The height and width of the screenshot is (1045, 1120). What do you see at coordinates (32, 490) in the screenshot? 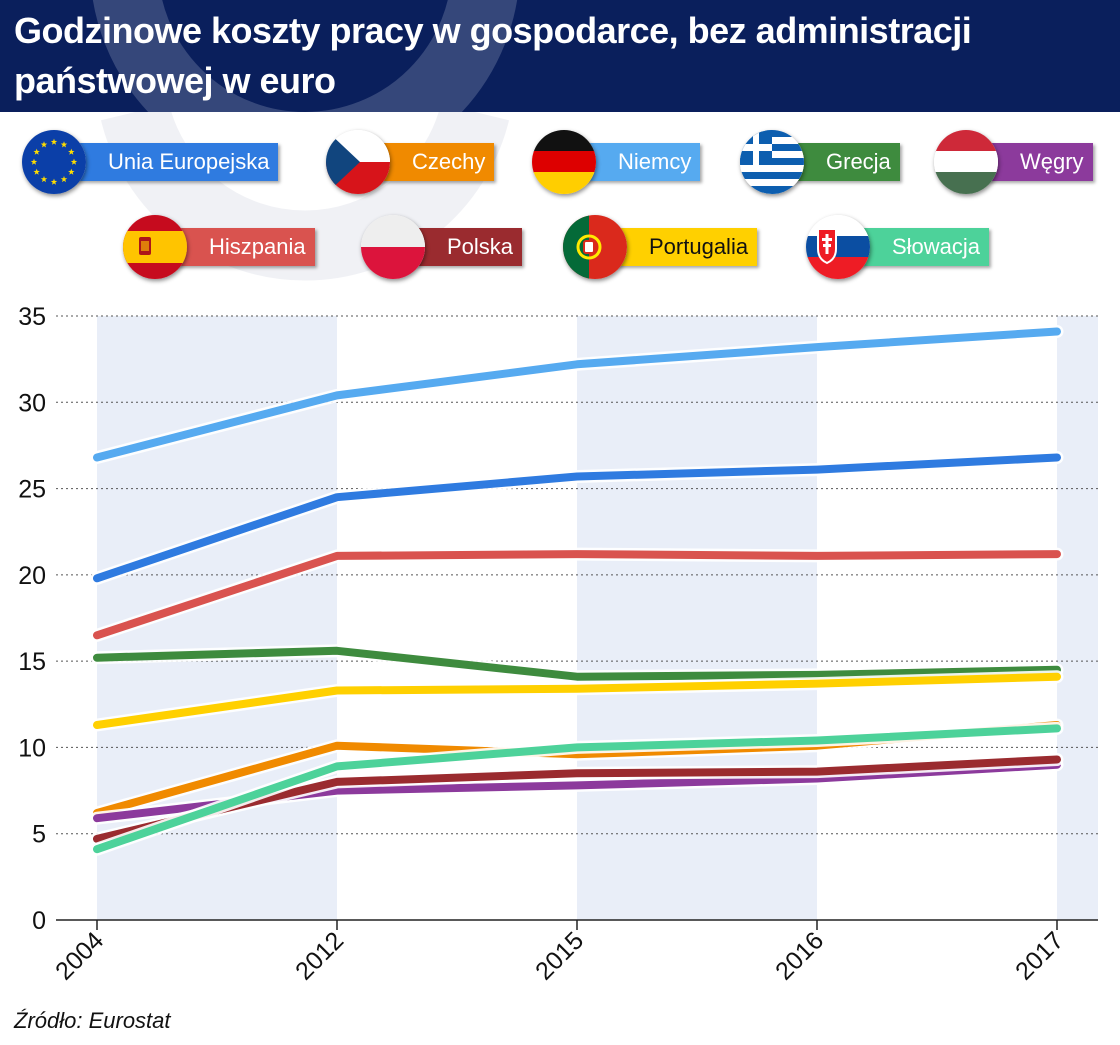
I see `y-tick-label: 25` at bounding box center [32, 490].